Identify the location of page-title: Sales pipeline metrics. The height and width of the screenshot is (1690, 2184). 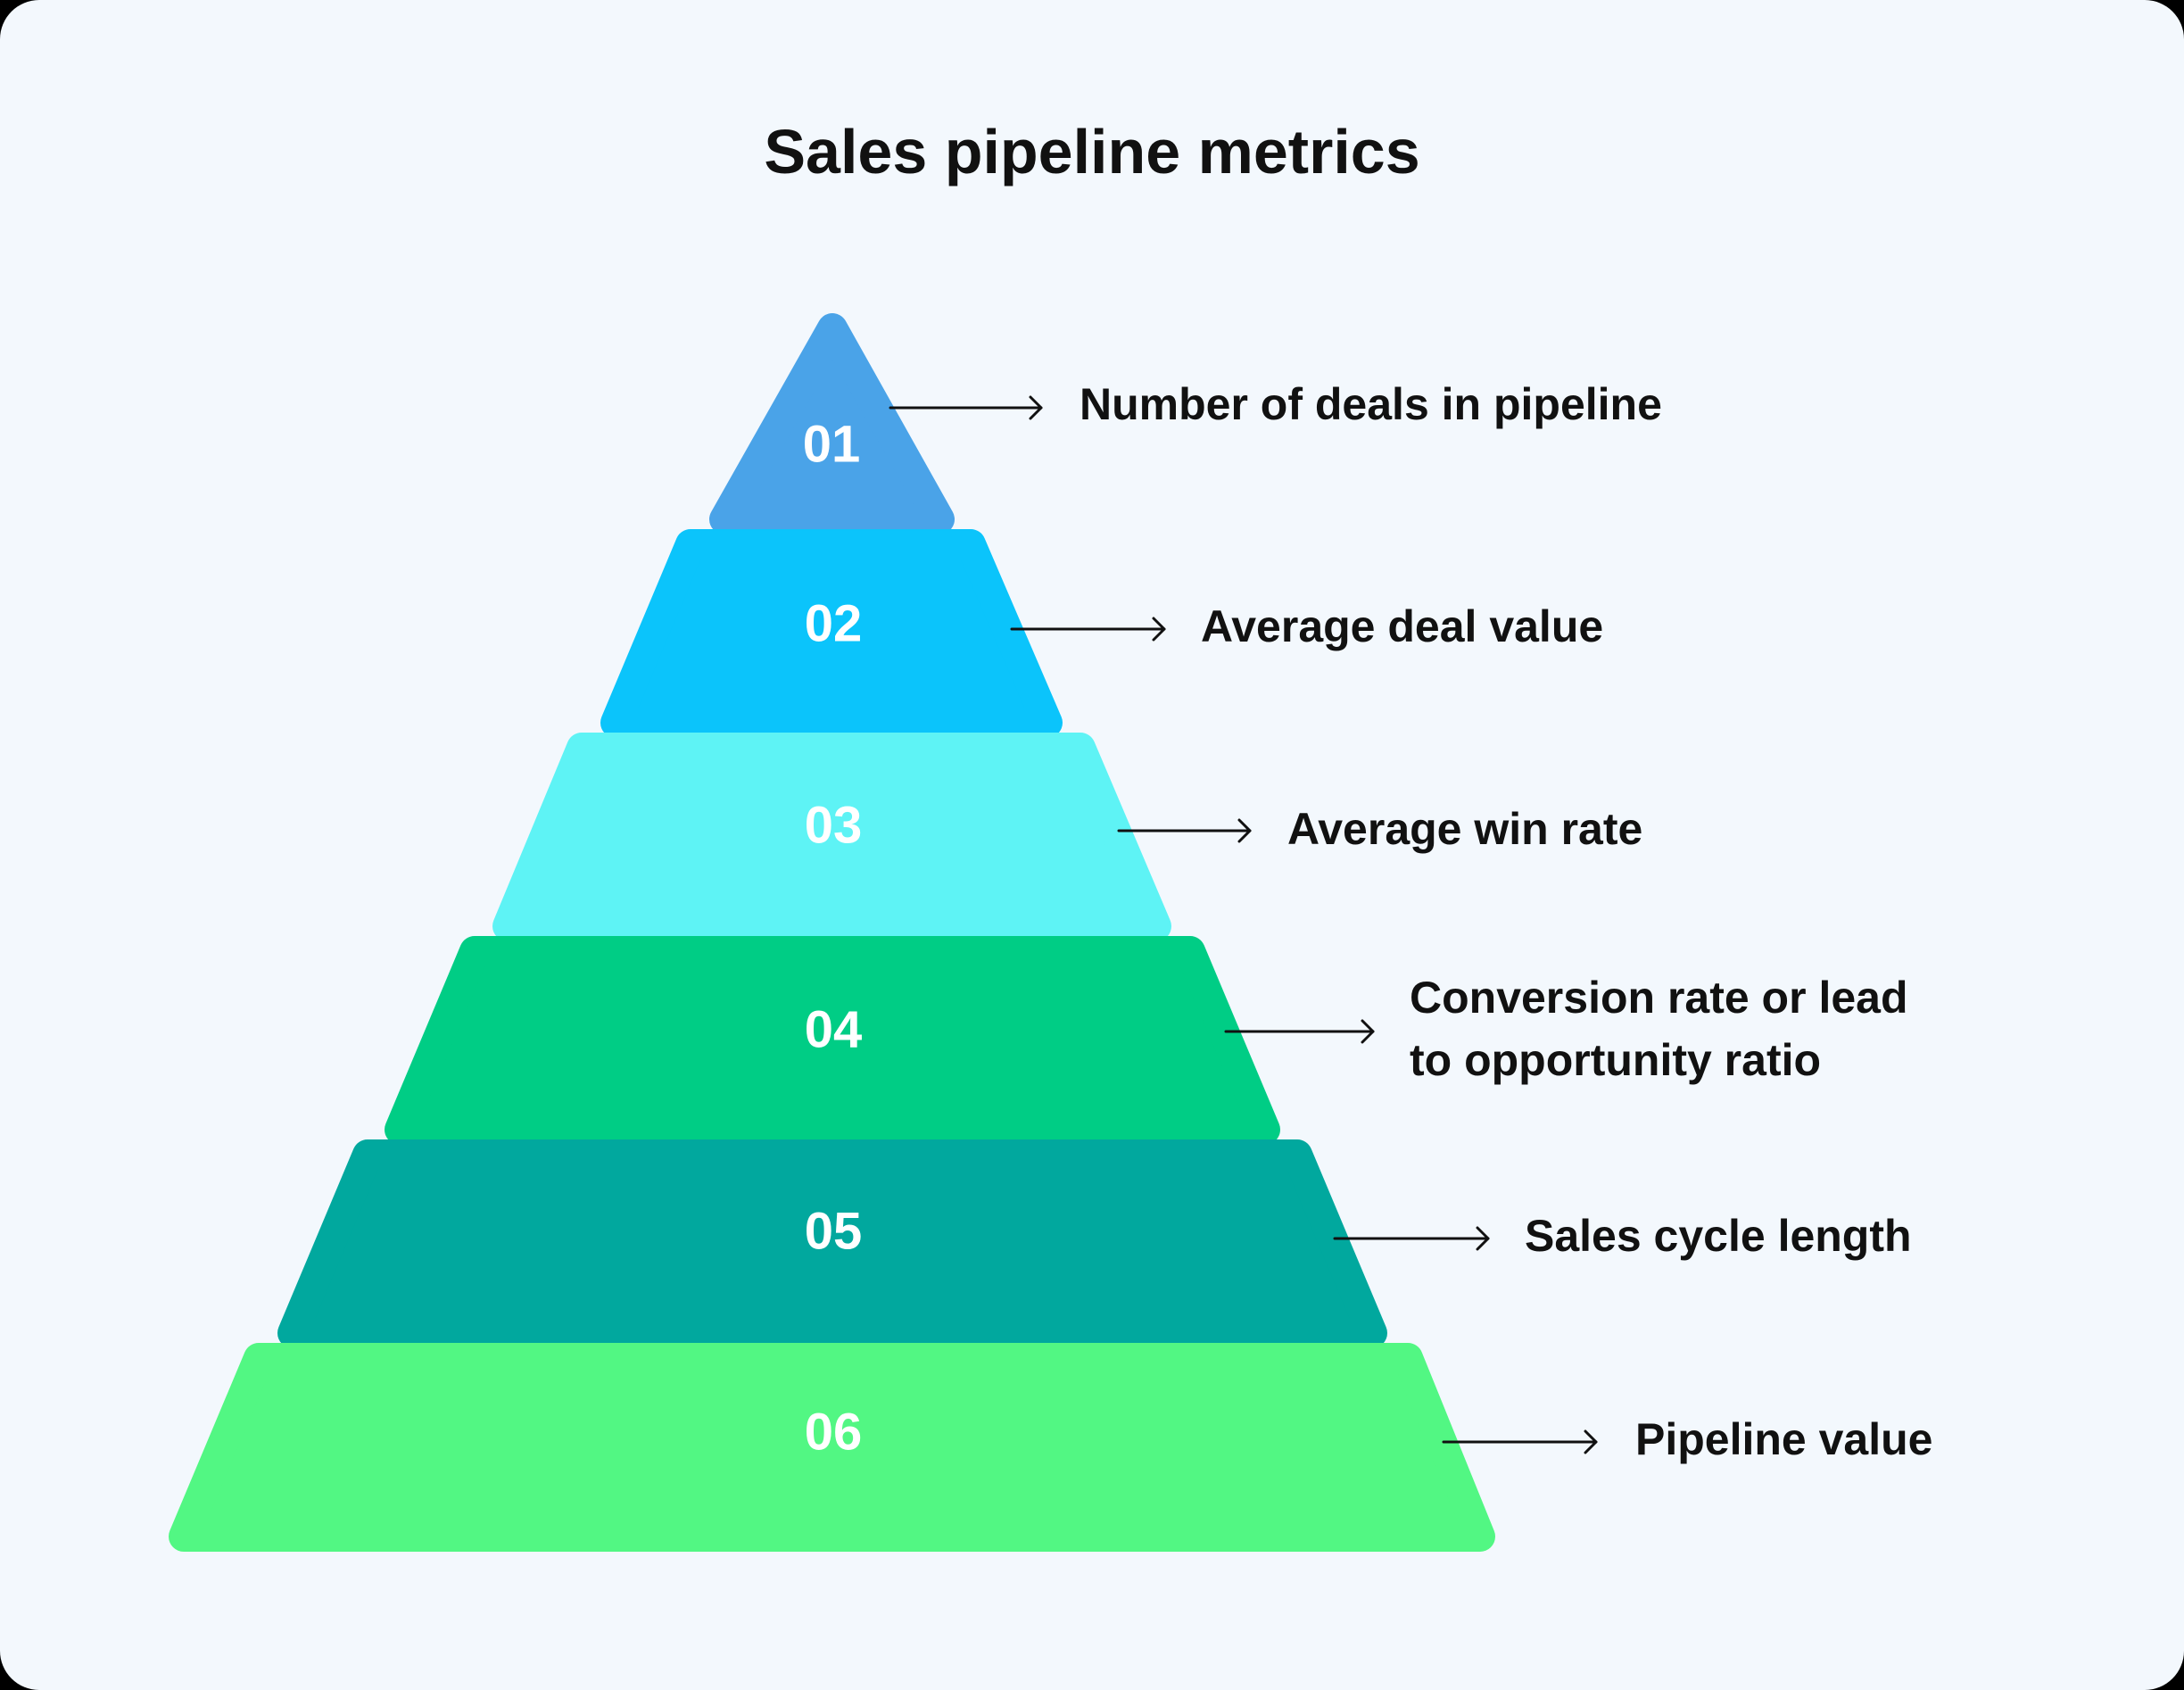
(1092, 151).